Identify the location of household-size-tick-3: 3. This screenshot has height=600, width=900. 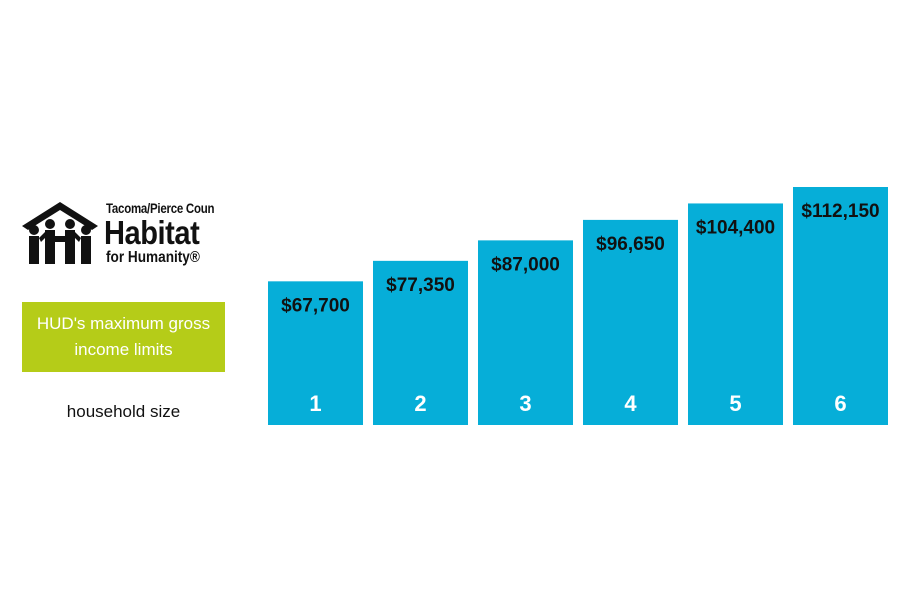
(525, 403).